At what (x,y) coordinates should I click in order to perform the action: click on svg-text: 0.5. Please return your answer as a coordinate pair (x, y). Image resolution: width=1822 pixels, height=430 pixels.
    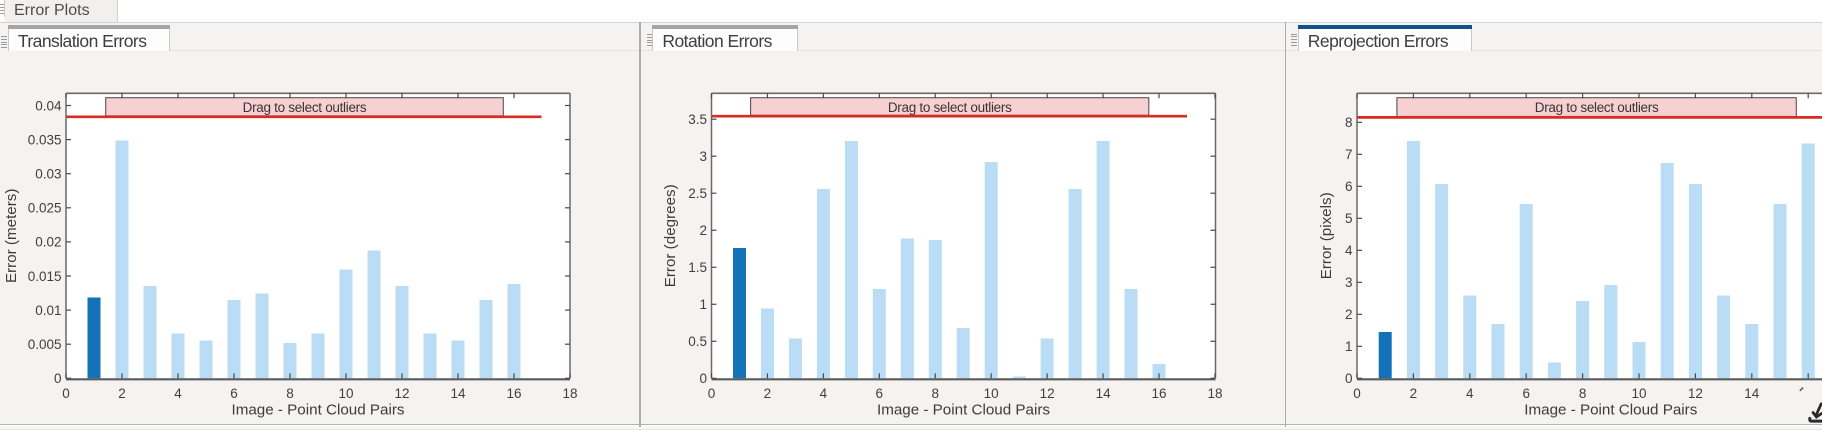
    Looking at the image, I should click on (697, 341).